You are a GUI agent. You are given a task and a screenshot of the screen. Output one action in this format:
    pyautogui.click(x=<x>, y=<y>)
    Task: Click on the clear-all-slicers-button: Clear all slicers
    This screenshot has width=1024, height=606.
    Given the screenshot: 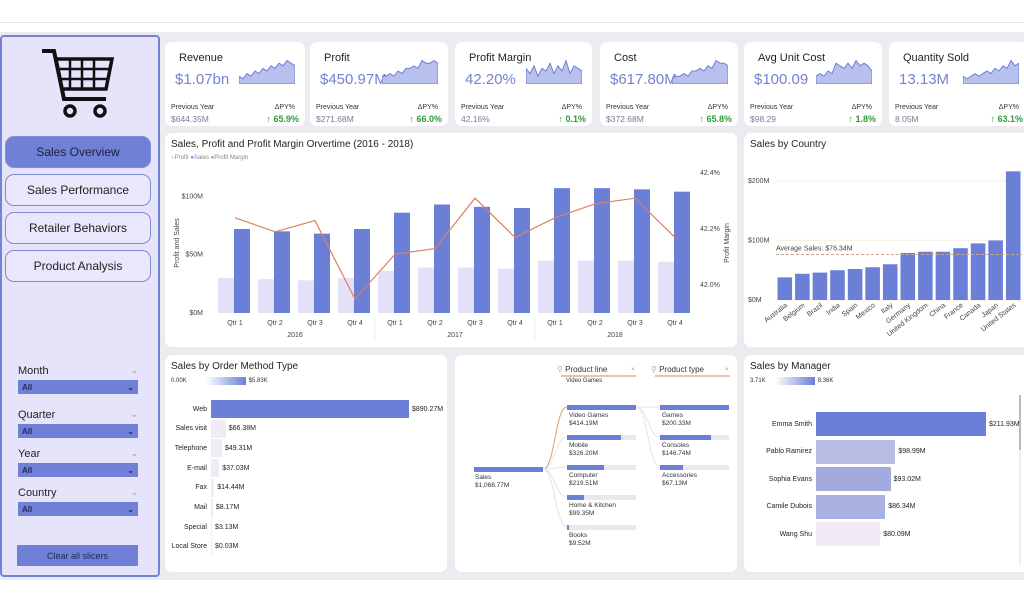 What is the action you would take?
    pyautogui.click(x=77, y=555)
    